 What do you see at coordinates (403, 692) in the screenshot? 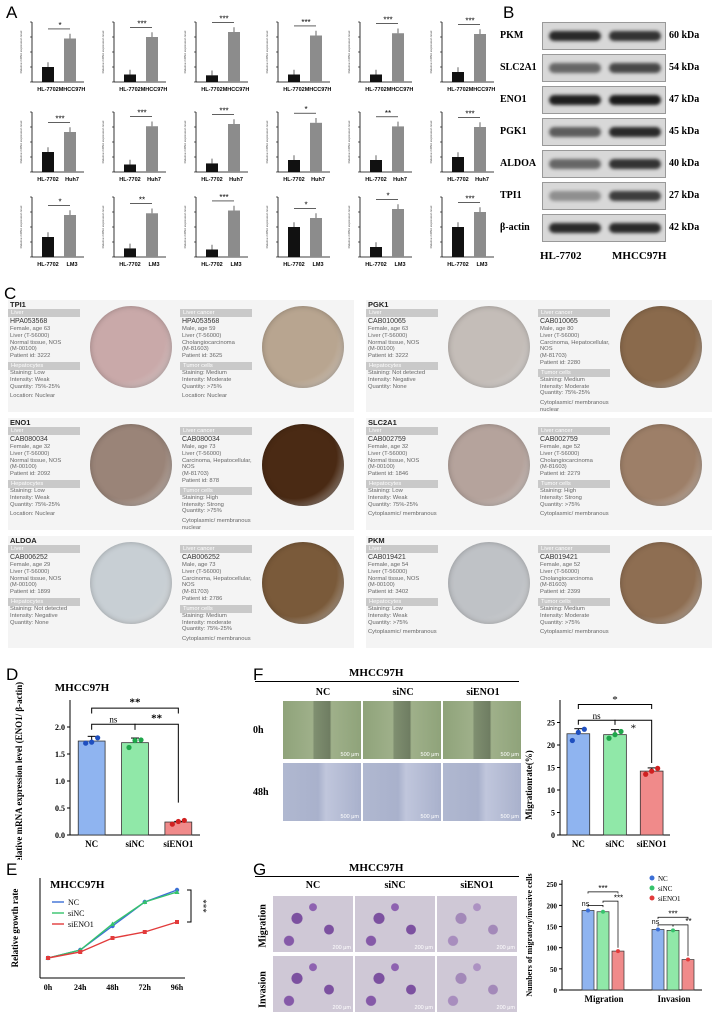
I see `column-label: siNC` at bounding box center [403, 692].